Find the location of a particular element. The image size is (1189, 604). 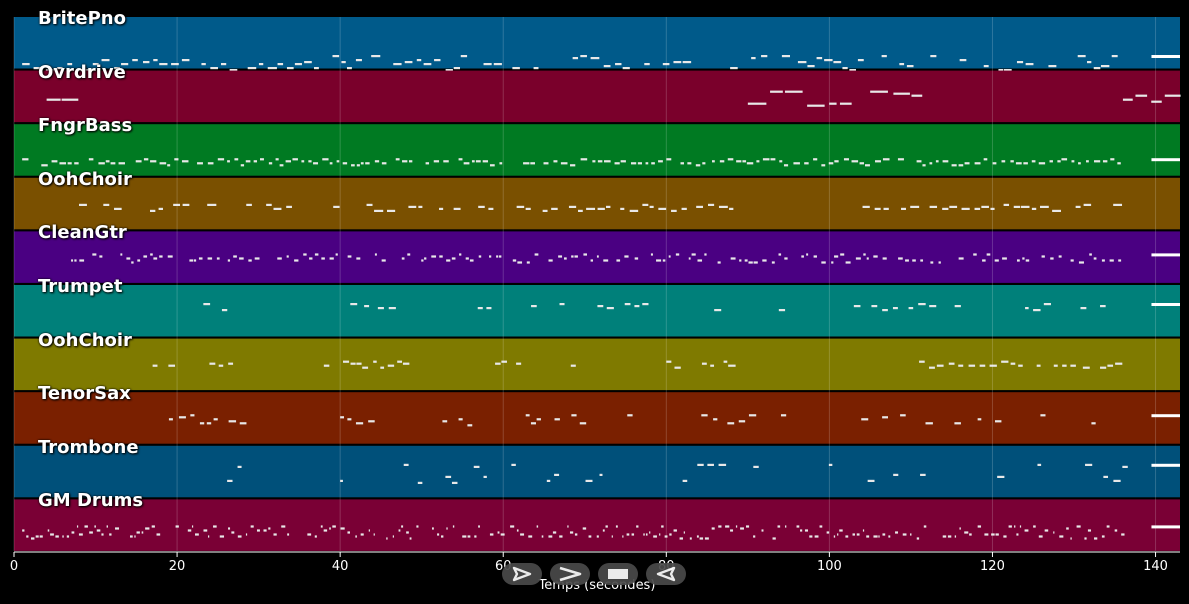

track-label: BritePno is located at coordinates (82, 18).